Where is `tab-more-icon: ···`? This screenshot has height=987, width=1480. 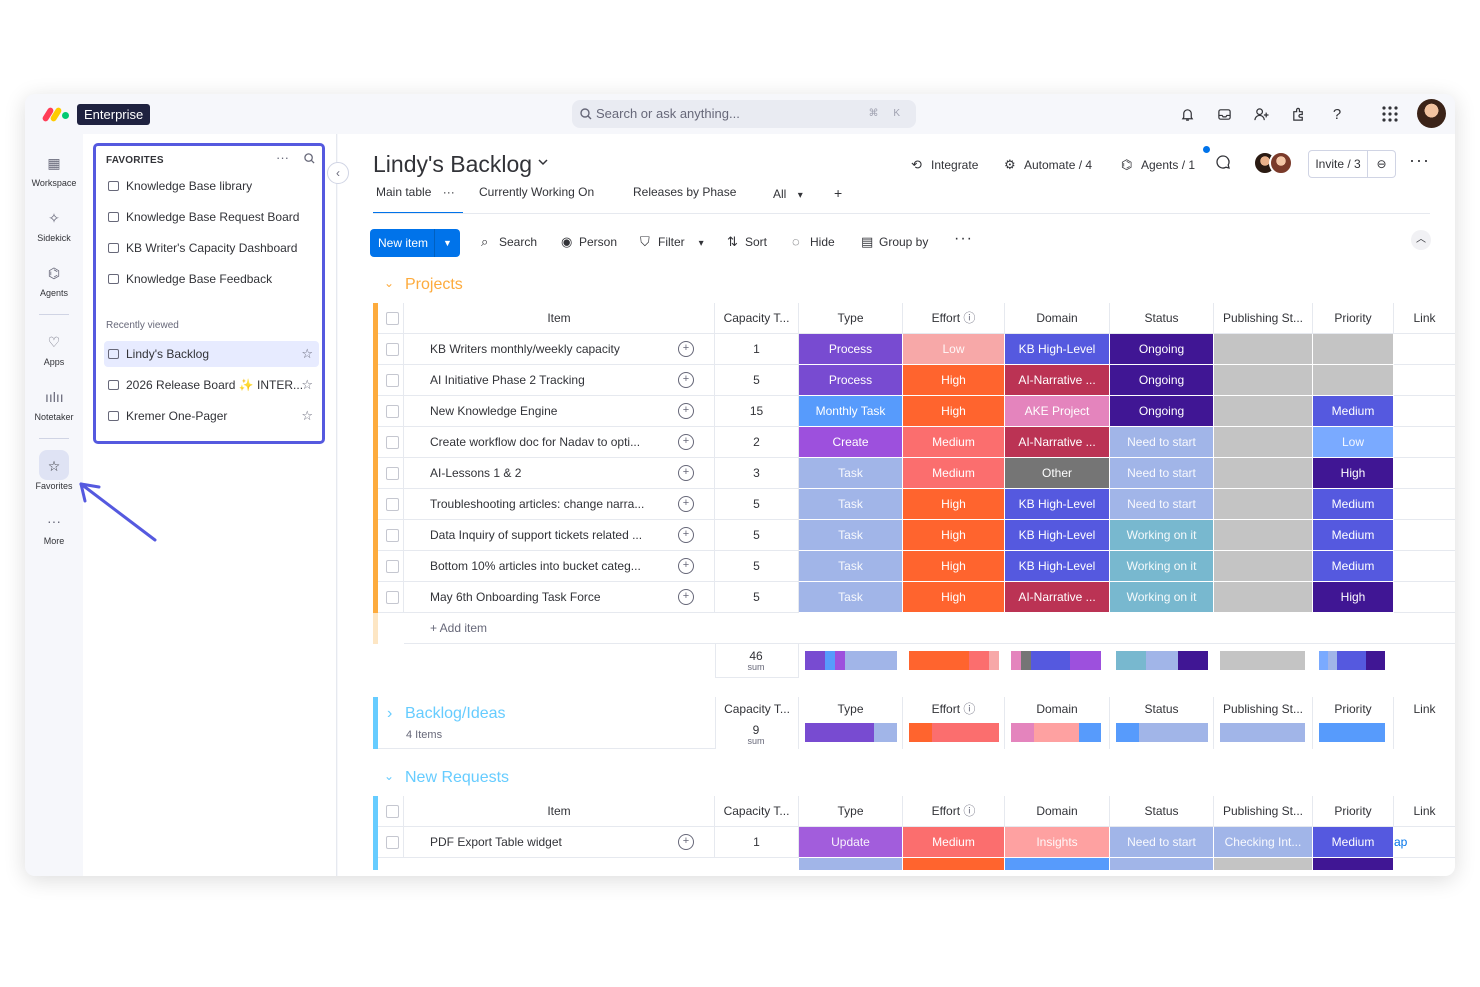 tab-more-icon: ··· is located at coordinates (448, 192).